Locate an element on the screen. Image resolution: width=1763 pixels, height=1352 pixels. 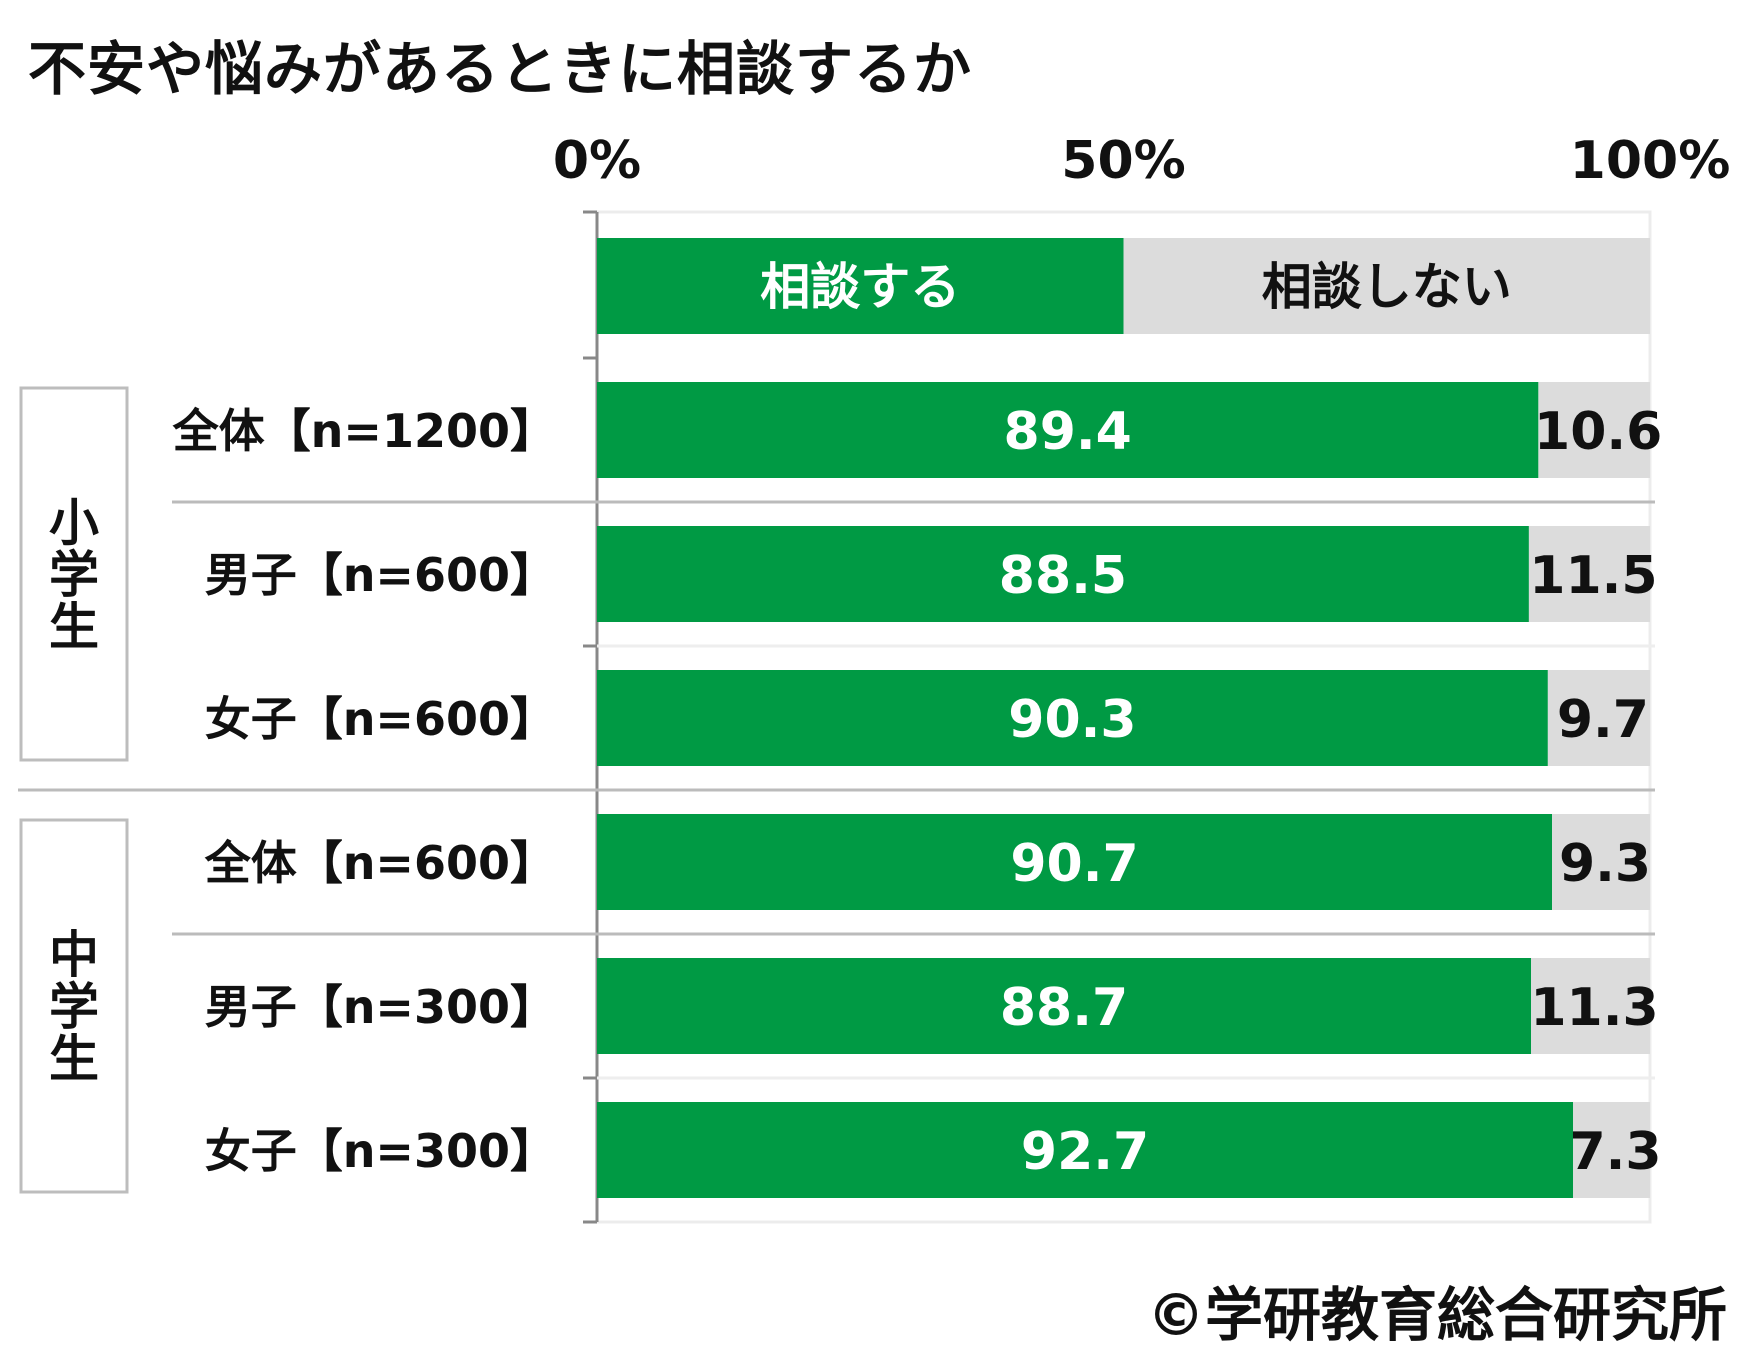
row-label-3: 全体【n=600】 is located at coordinates (380, 863).